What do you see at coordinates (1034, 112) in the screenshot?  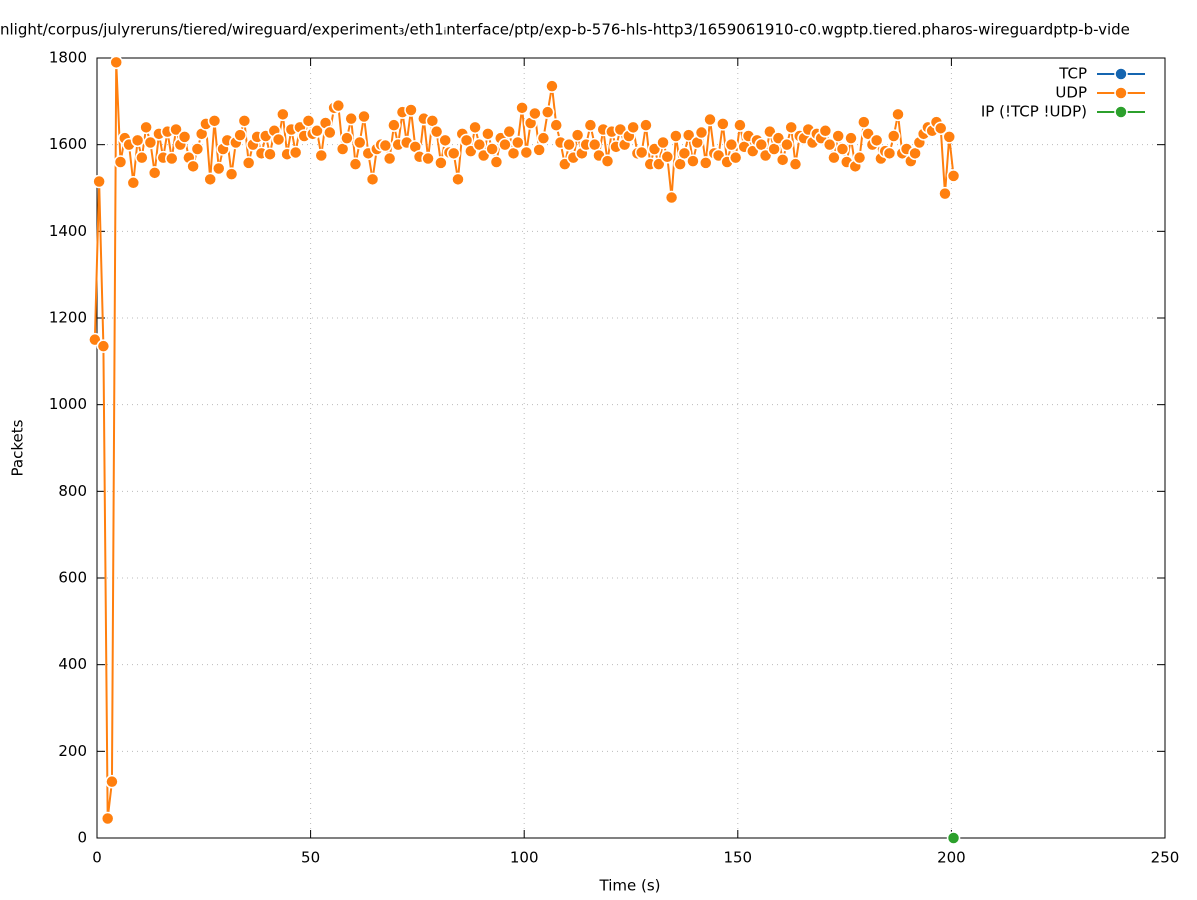 I see `legend-label: IP (!TCP !UDP)` at bounding box center [1034, 112].